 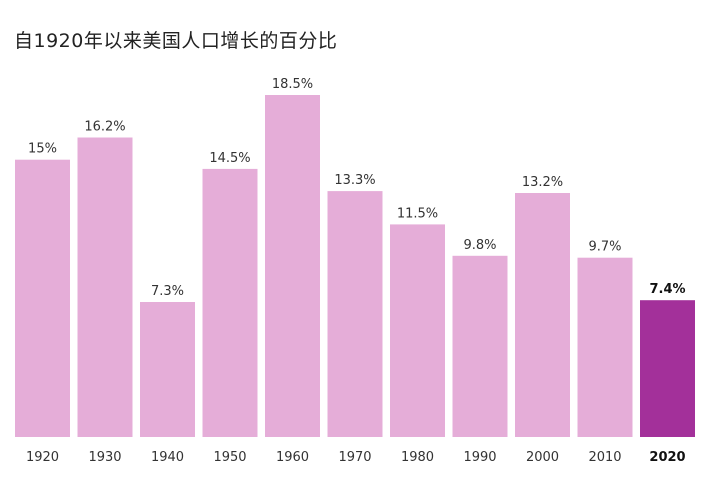 I want to click on bar-1970, so click(x=355, y=314).